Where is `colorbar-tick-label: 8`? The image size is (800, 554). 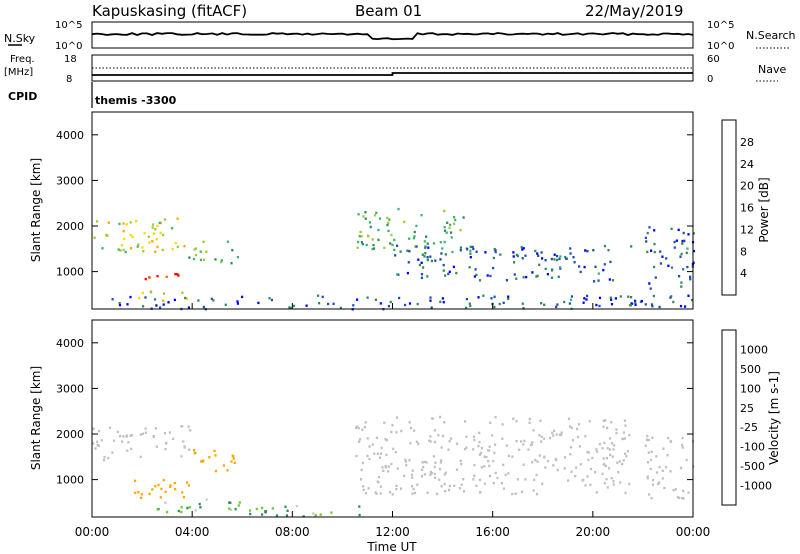 colorbar-tick-label: 8 is located at coordinates (743, 251).